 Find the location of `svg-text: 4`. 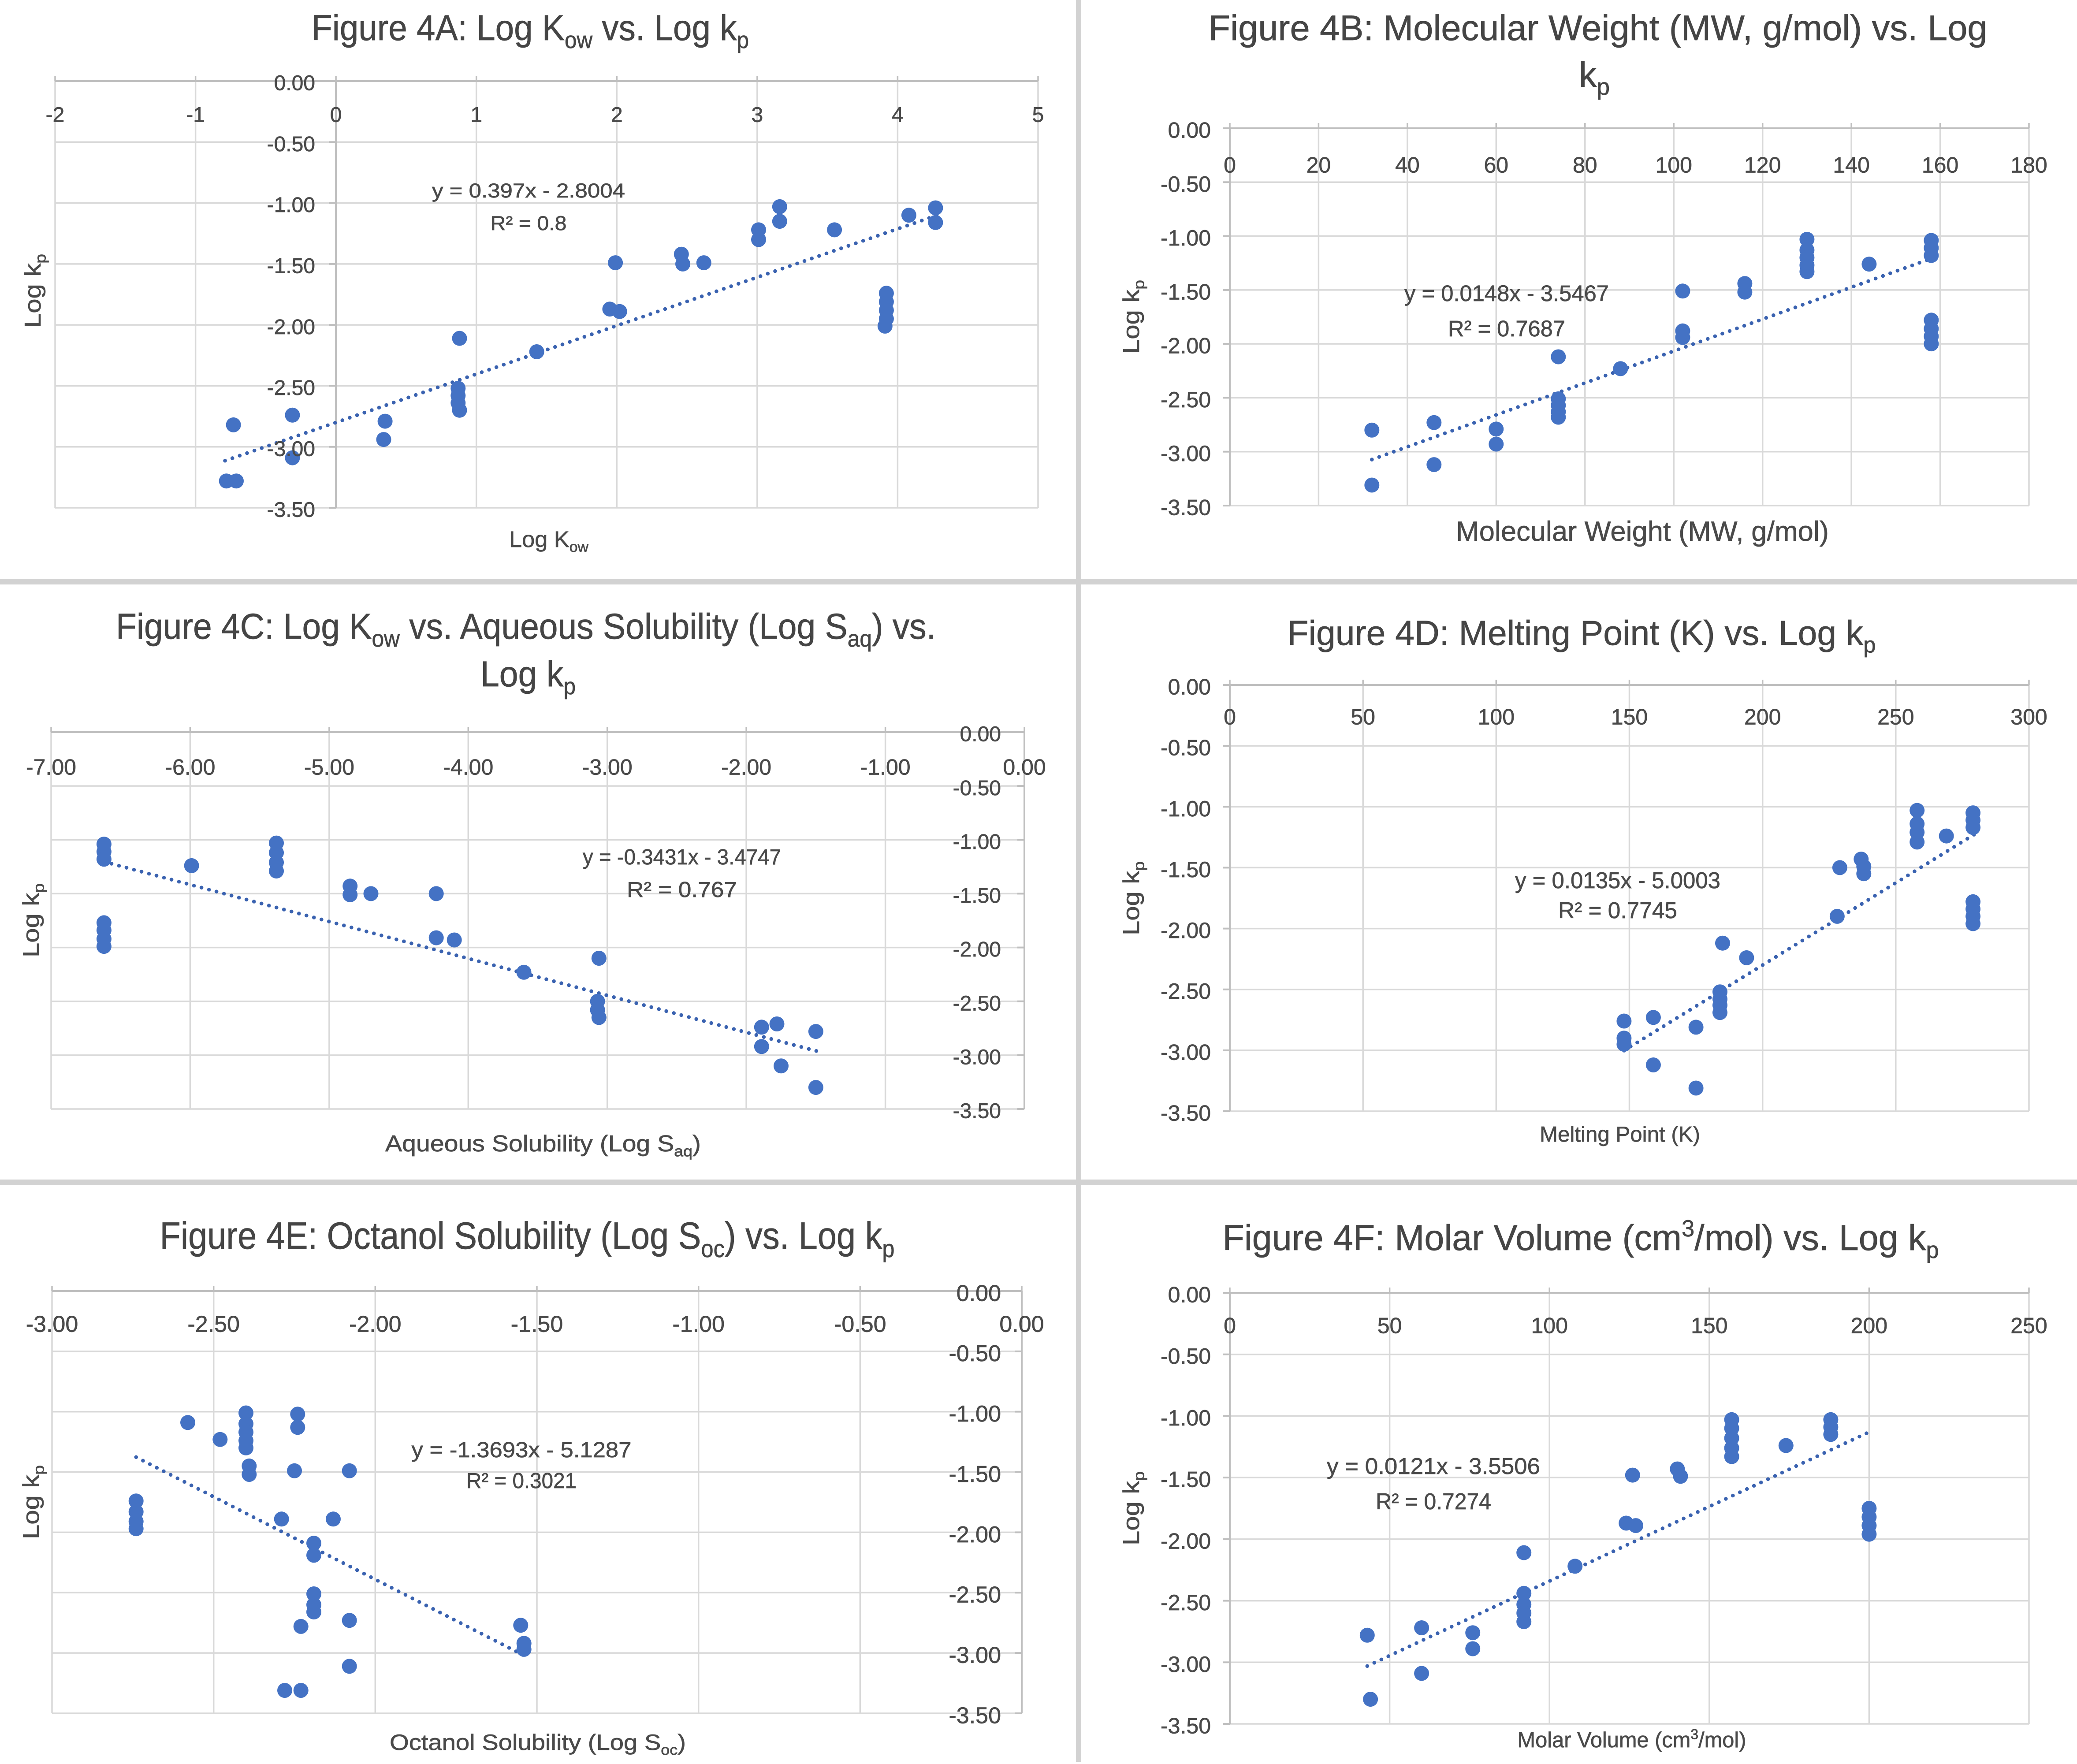

svg-text: 4 is located at coordinates (898, 116).